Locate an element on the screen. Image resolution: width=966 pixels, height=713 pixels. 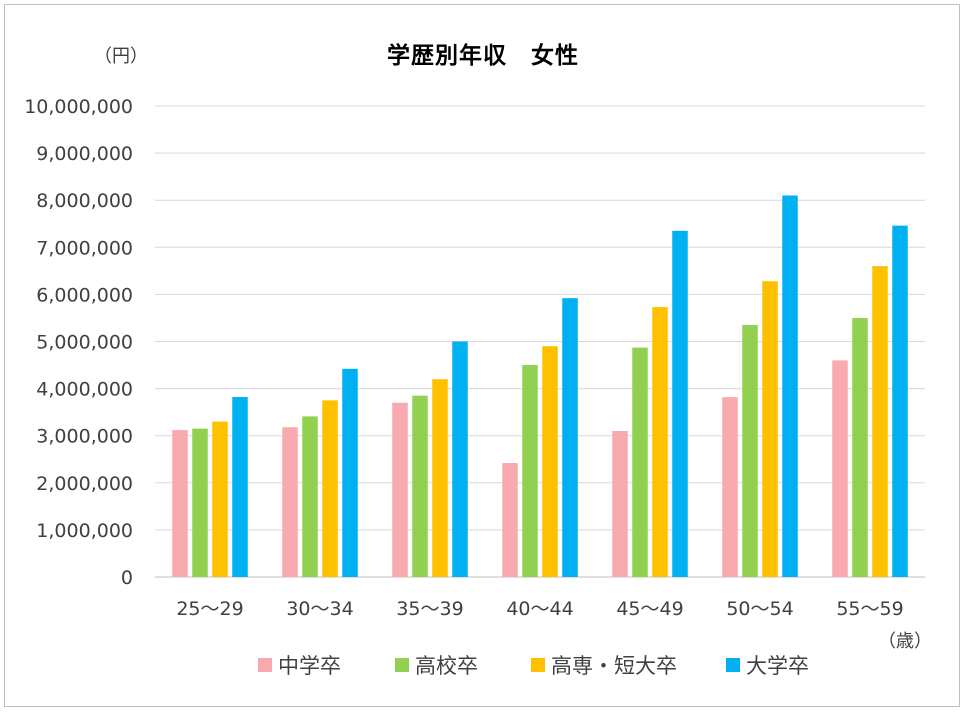
x-axis-unit-label: （歳） is located at coordinates (905, 641).